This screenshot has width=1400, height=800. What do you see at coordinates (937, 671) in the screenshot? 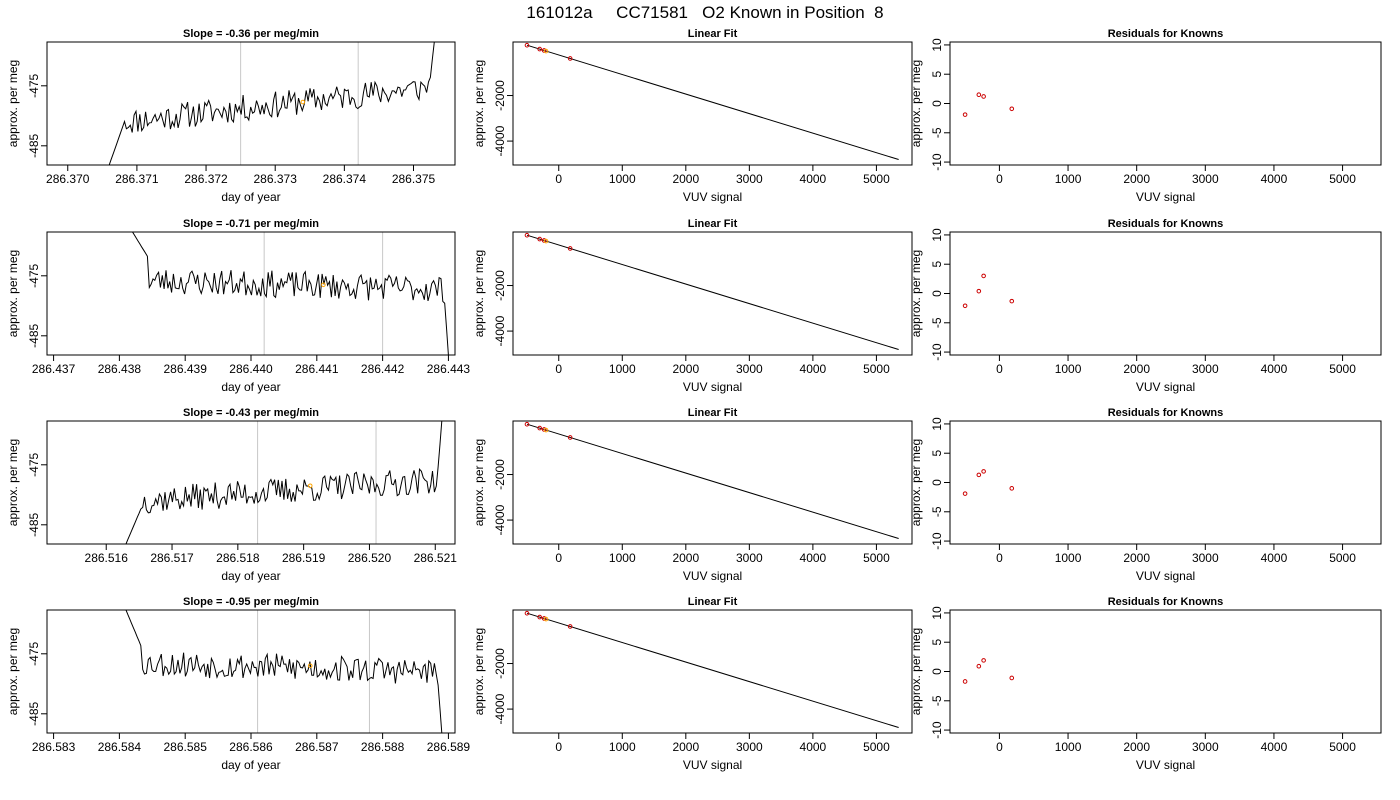
I see `y-tick-label: 0` at bounding box center [937, 671].